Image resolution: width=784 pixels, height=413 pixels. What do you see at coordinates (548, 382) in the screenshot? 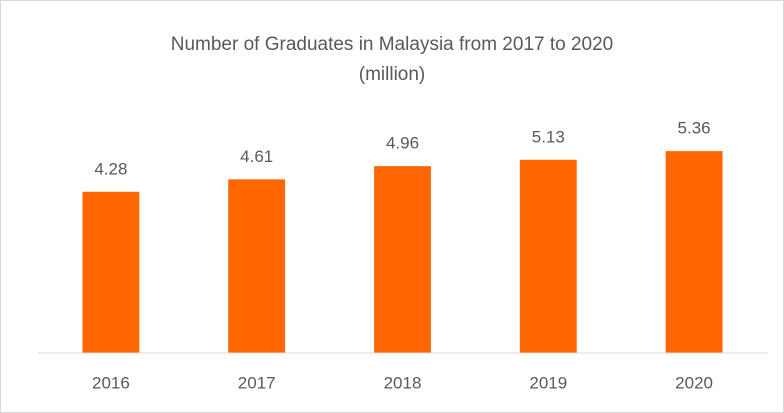
I see `x-tick-label: 2019` at bounding box center [548, 382].